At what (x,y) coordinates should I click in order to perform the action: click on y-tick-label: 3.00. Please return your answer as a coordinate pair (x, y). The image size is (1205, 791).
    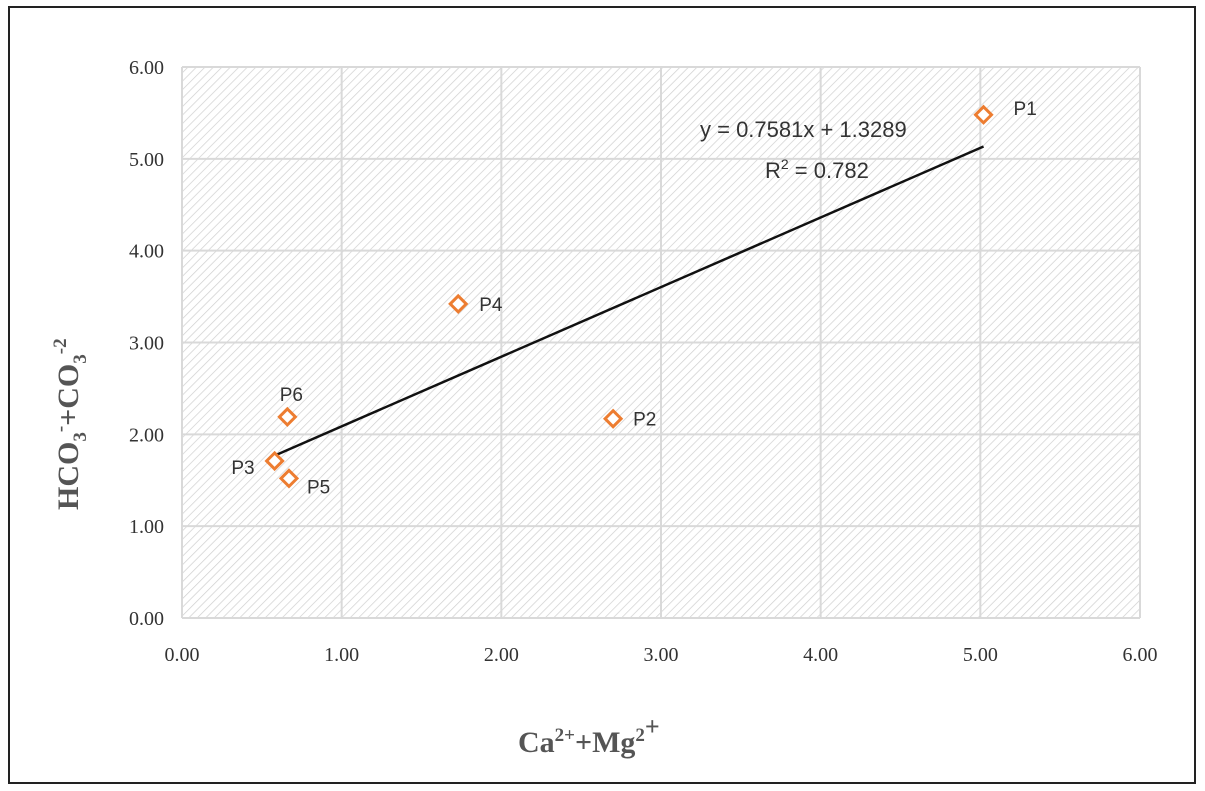
    Looking at the image, I should click on (146, 344).